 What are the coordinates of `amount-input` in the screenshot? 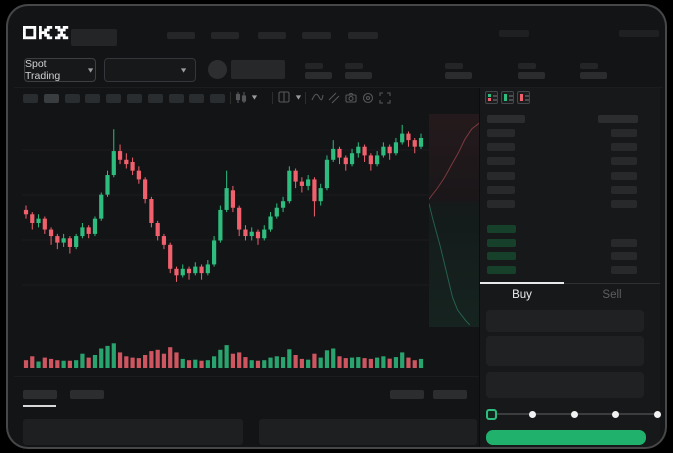 It's located at (565, 351).